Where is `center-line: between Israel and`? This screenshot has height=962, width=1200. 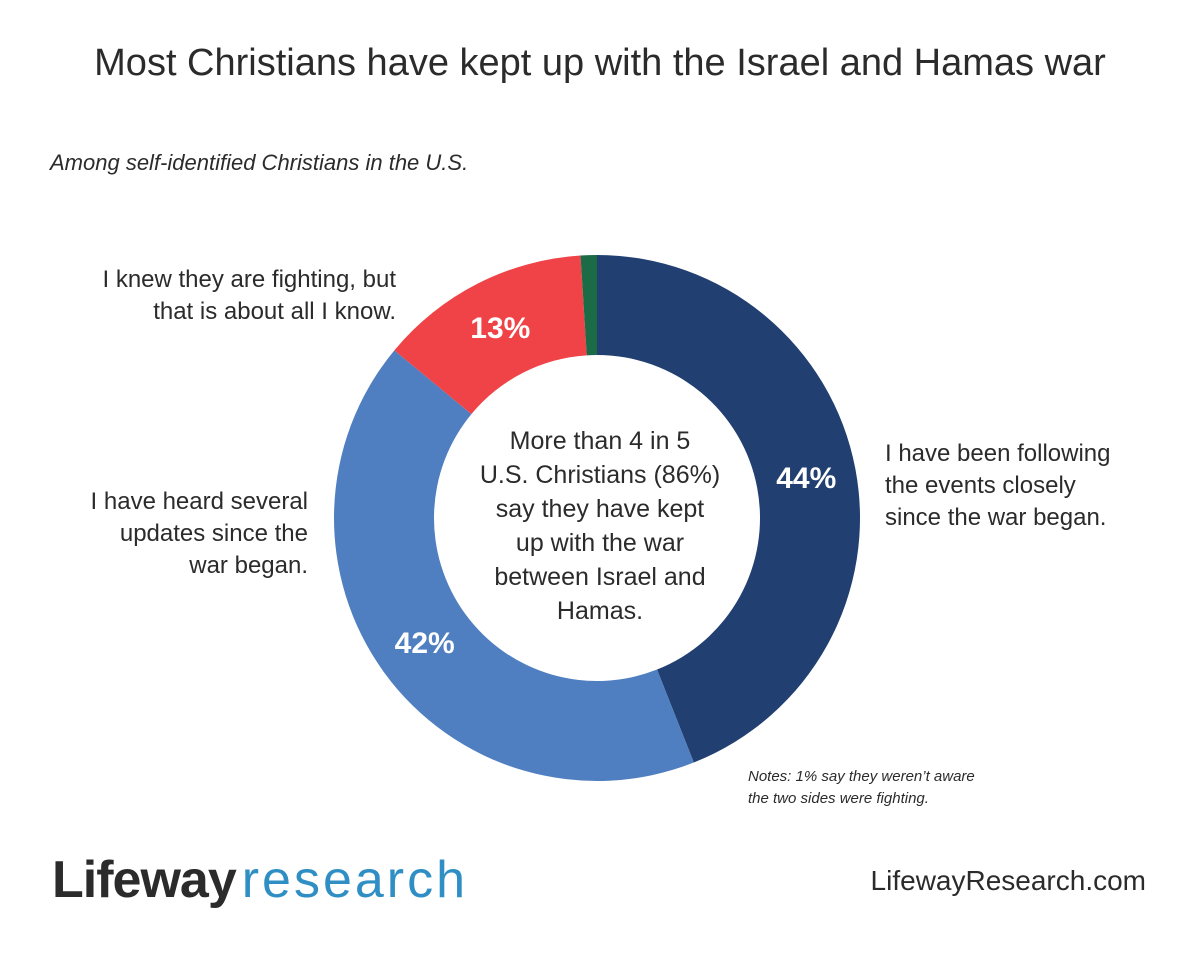 center-line: between Israel and is located at coordinates (600, 577).